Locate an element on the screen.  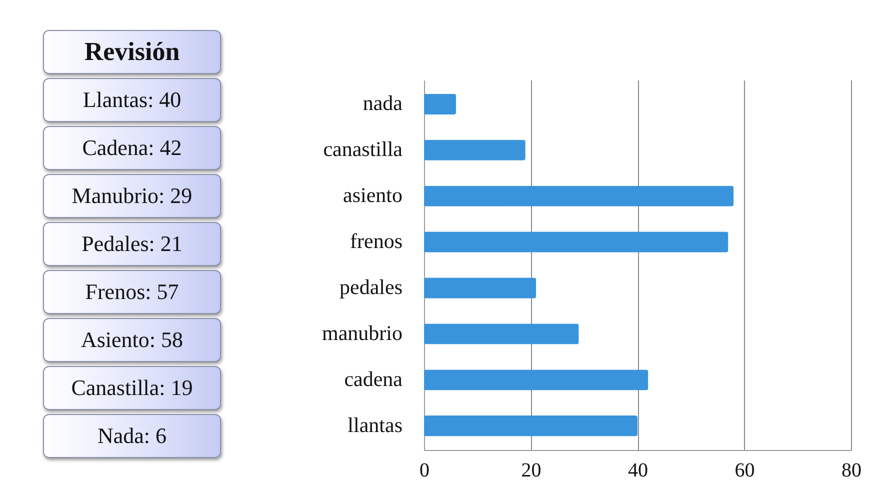
text: Pedales: 21 is located at coordinates (132, 244).